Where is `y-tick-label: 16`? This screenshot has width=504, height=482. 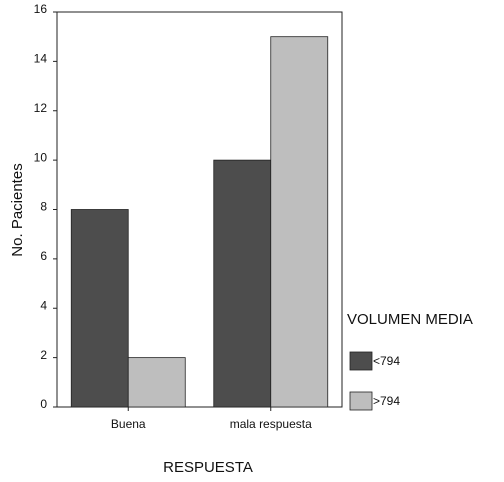
y-tick-label: 16 is located at coordinates (41, 9).